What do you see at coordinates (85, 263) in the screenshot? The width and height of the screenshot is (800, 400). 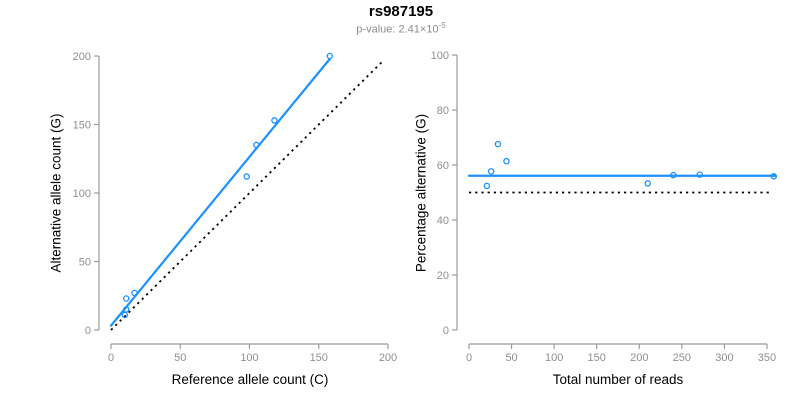 I see `y-tick-label: 50` at bounding box center [85, 263].